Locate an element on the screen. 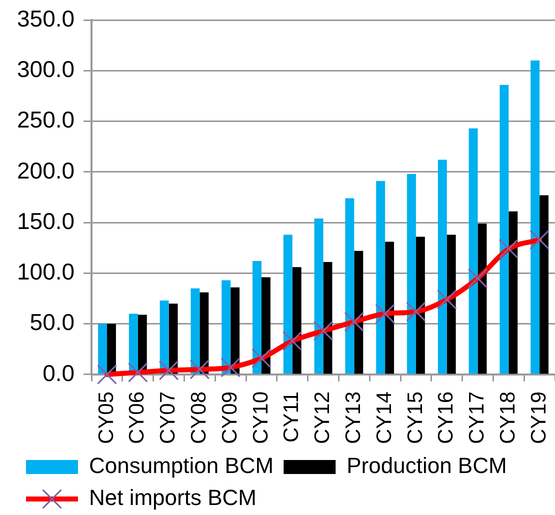 The width and height of the screenshot is (555, 515). y-tick-label: 100.0 is located at coordinates (45, 271).